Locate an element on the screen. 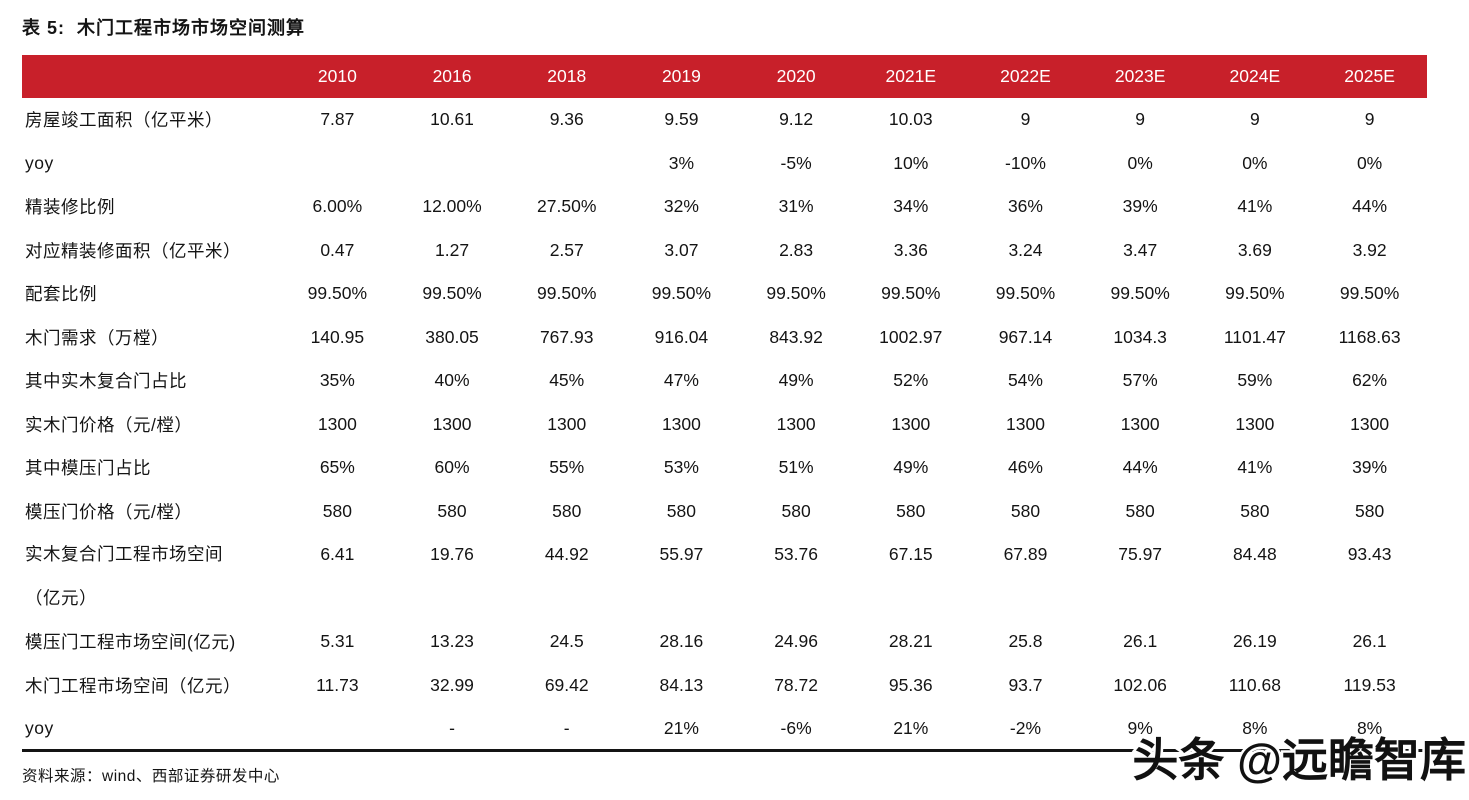  row-label: 其中模压门占比 is located at coordinates (88, 468).